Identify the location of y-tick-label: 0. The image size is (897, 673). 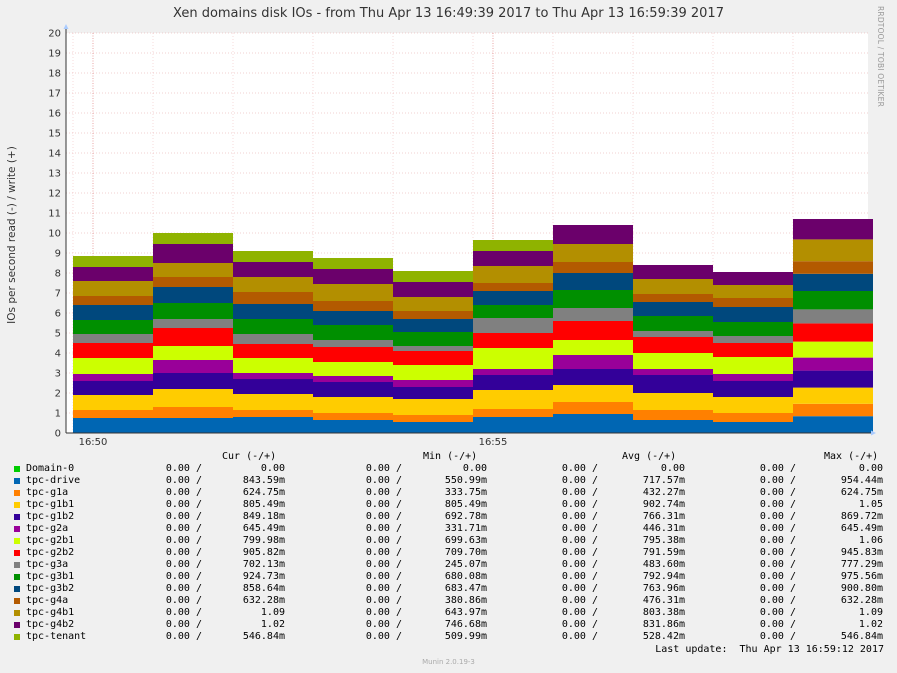
(58, 434).